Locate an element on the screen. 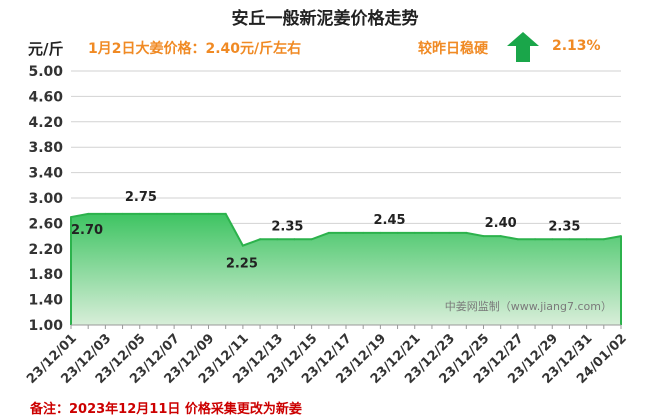 The width and height of the screenshot is (650, 420). watermark-text: 中姜网监制（www.jiang7.com） is located at coordinates (528, 306).